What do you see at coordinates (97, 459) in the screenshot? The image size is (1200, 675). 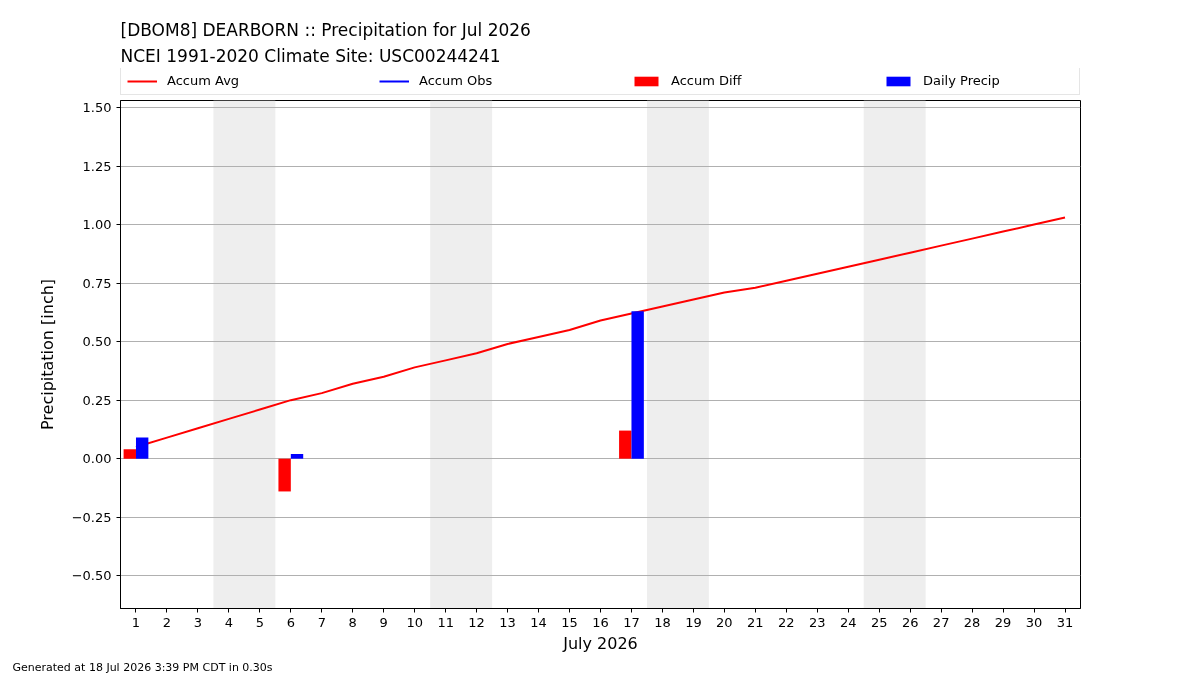 I see `y-tick-label: 0.00` at bounding box center [97, 459].